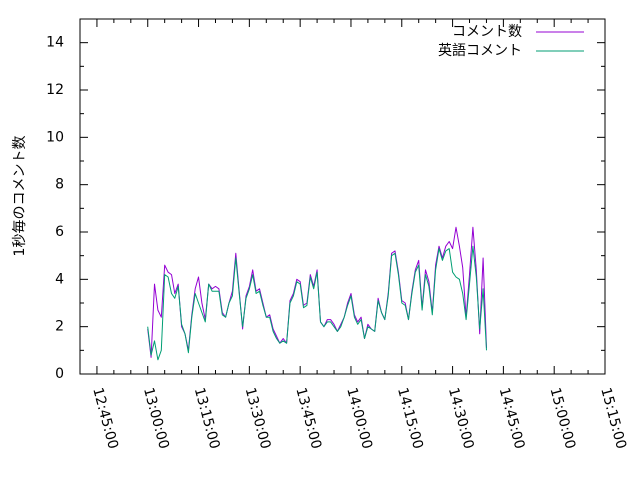 The image size is (640, 480). I want to click on legend: コメント数 英語コメント, so click(511, 41).